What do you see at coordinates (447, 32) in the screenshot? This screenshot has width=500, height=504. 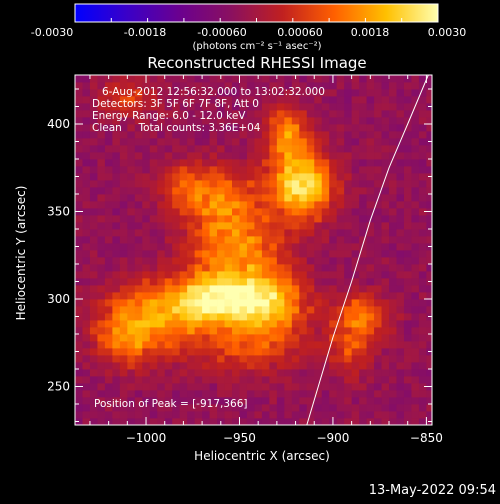 I see `colorbar-tick-label: 0.0030` at bounding box center [447, 32].